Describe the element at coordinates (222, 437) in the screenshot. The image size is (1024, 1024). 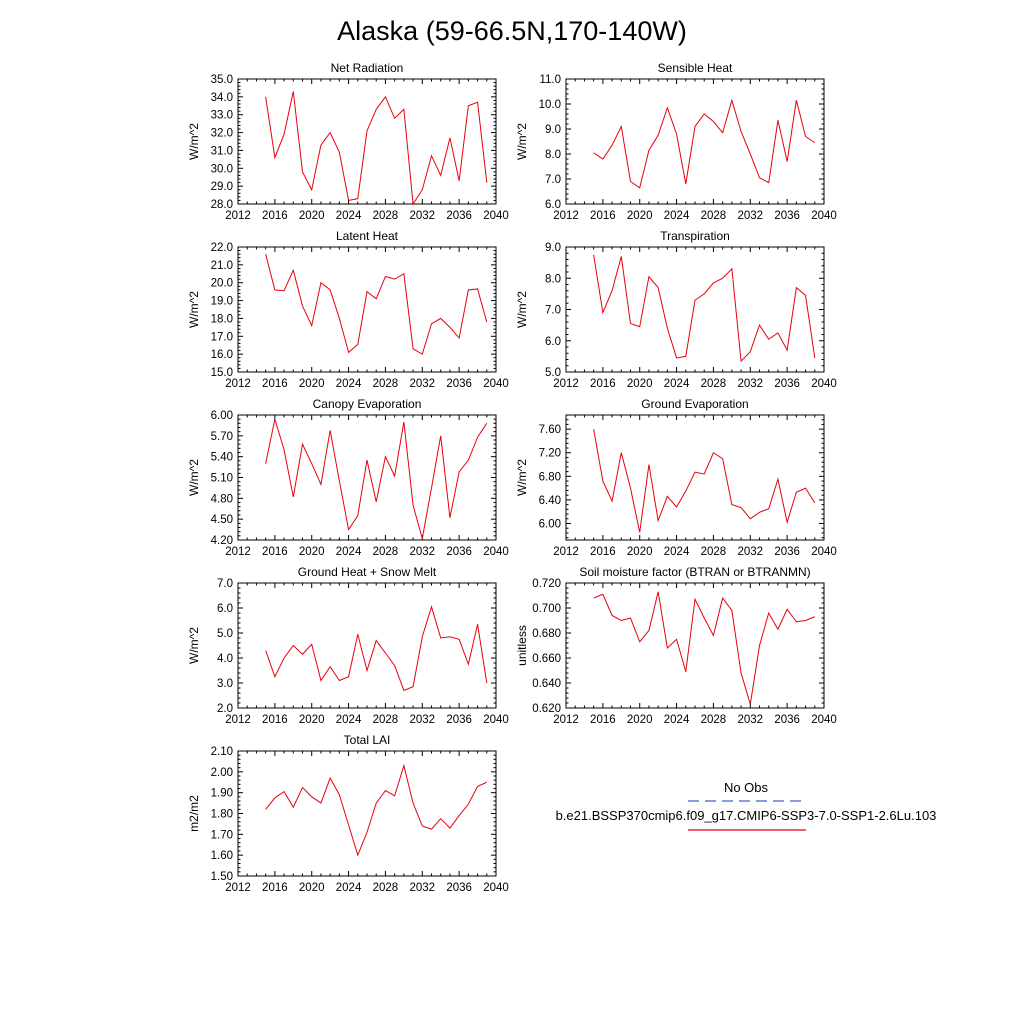
I see `y-tick-label: 5.70` at that location.